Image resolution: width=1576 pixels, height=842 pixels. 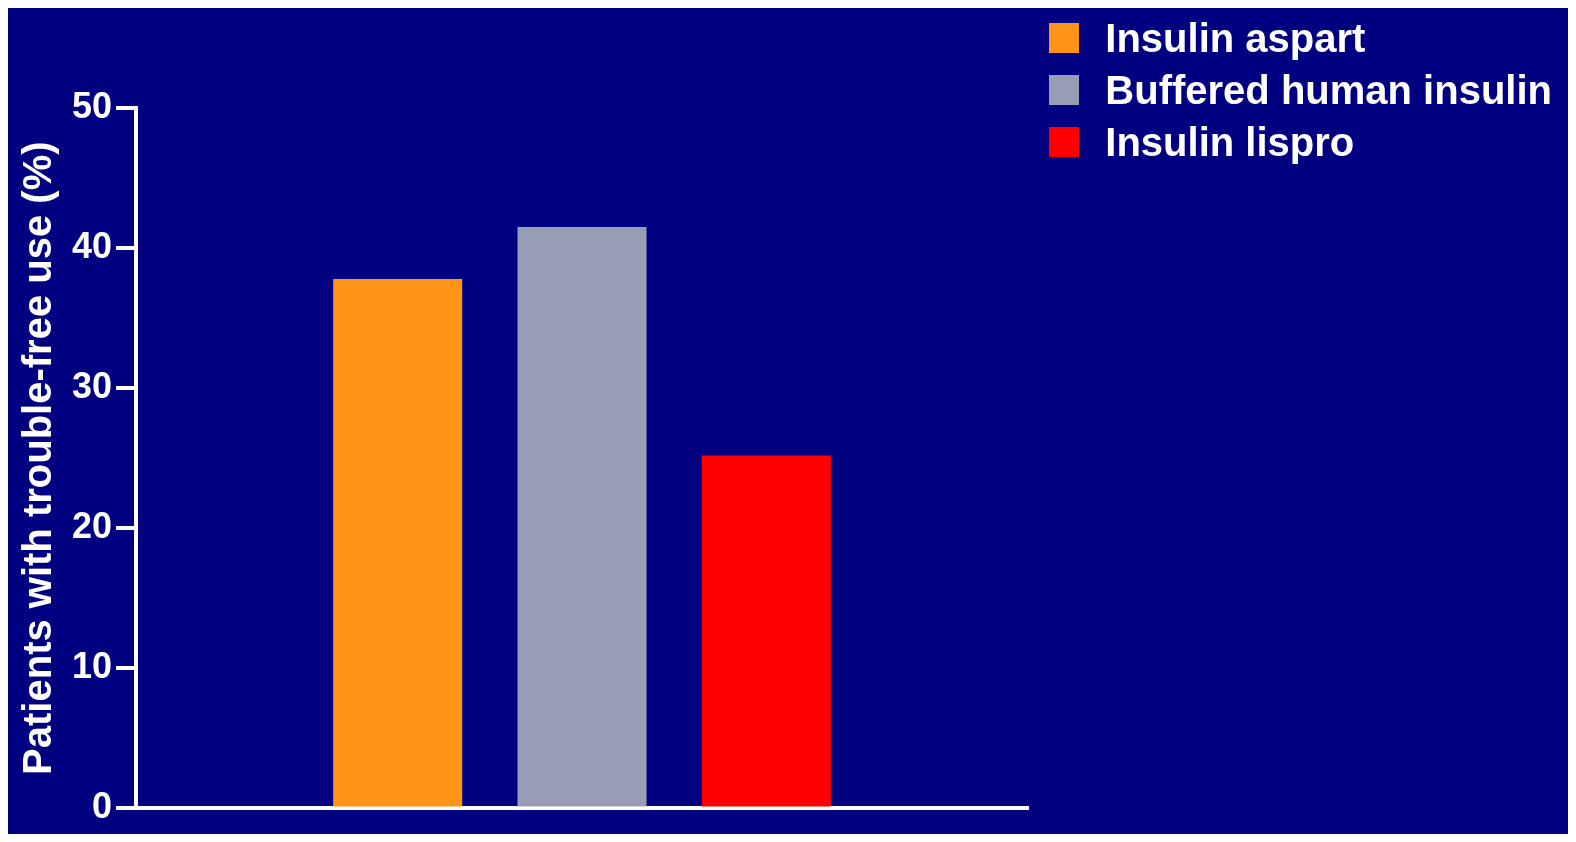 What do you see at coordinates (102, 806) in the screenshot?
I see `y-tick-label: 0` at bounding box center [102, 806].